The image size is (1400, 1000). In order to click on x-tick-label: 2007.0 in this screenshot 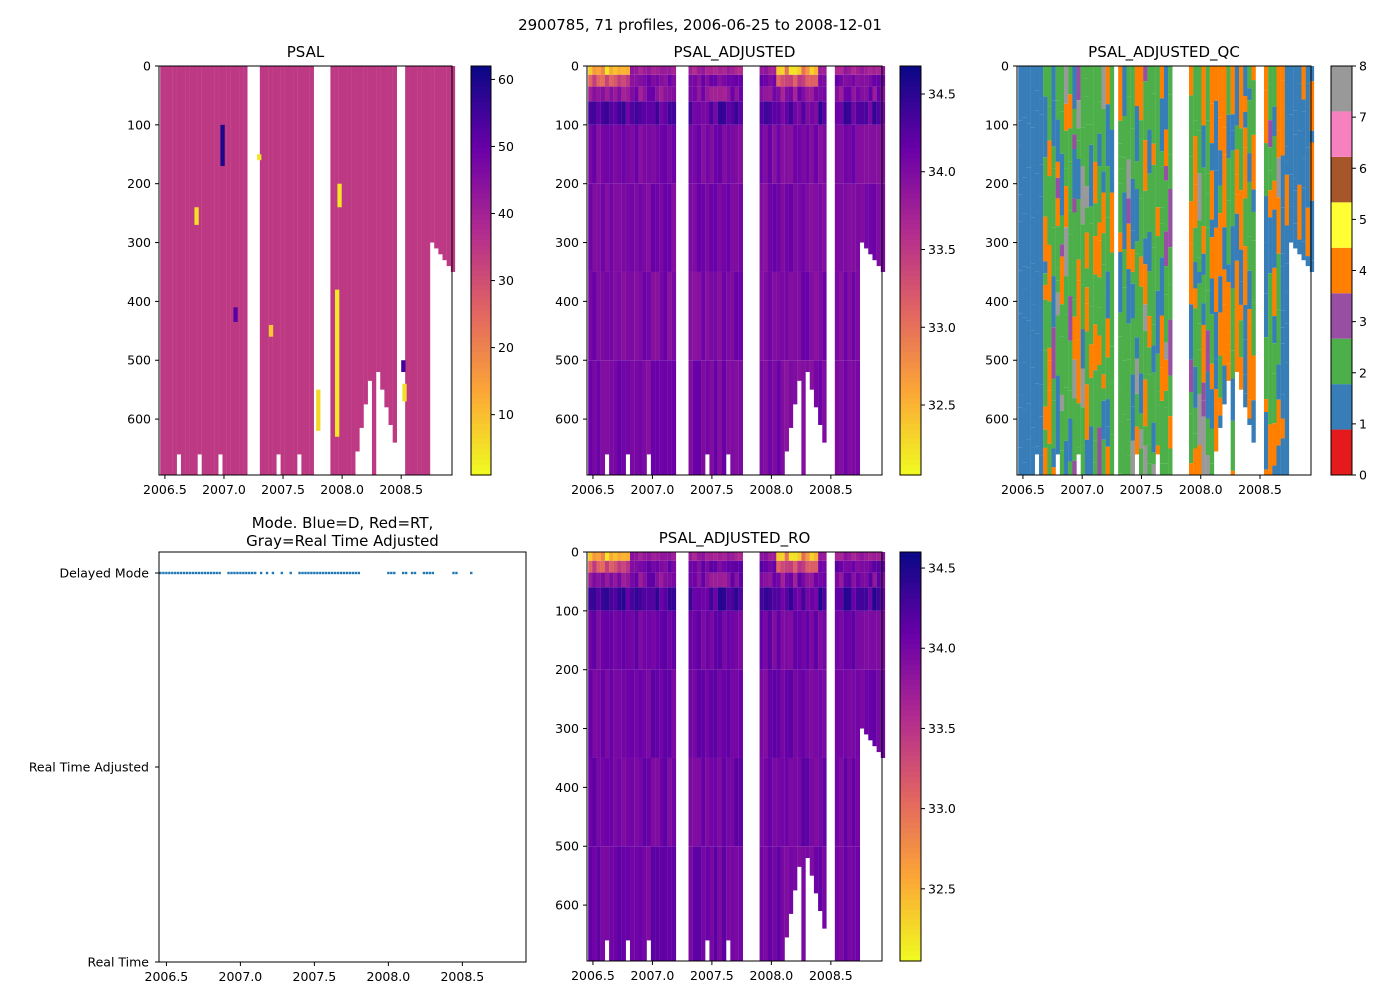, I will do `click(653, 975)`.